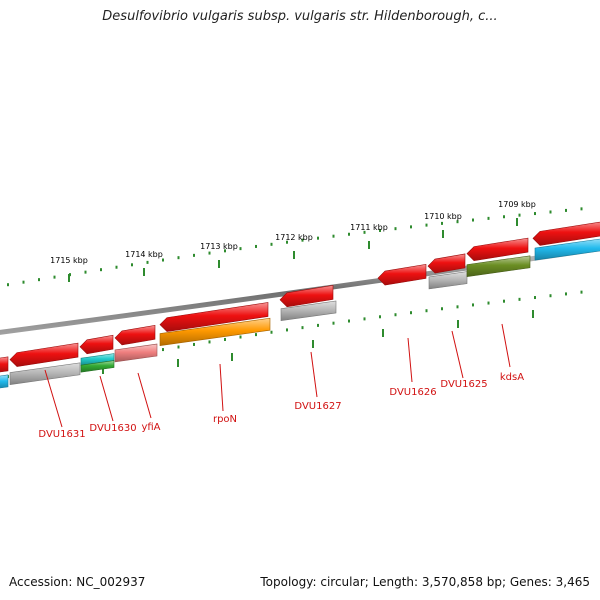 The image size is (600, 600). I want to click on kbp-tick-label: 1710 kbp, so click(443, 216).